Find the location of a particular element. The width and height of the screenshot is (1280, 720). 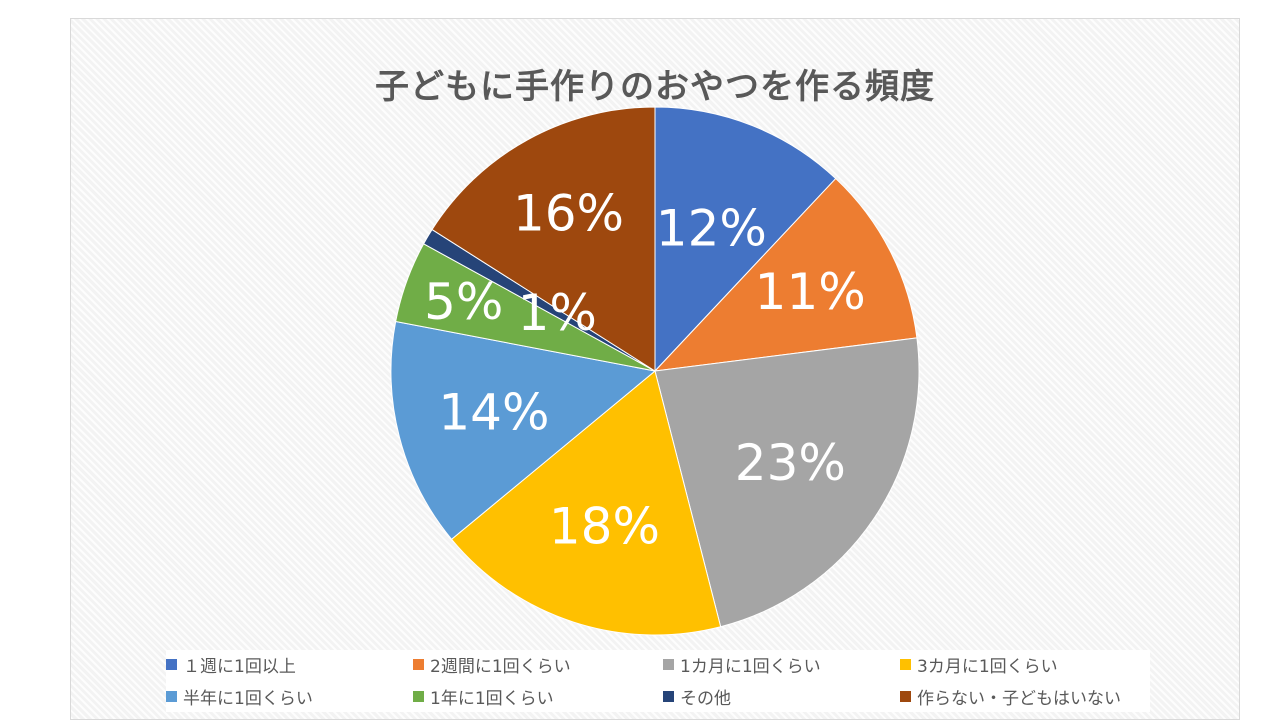

slice-label: 5% is located at coordinates (463, 302).